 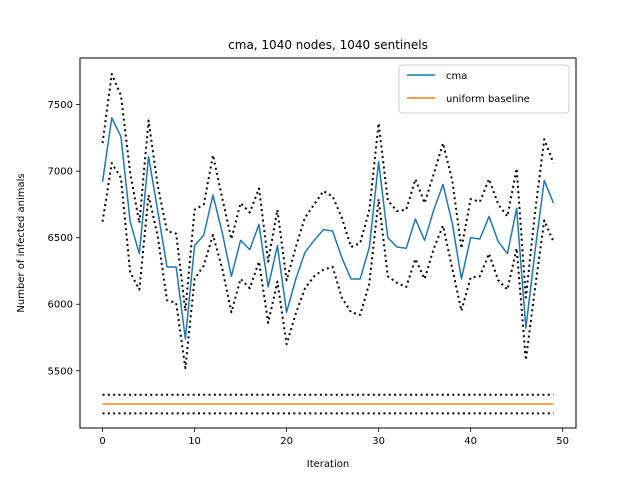 What do you see at coordinates (60, 238) in the screenshot?
I see `y-tick-label: 6500` at bounding box center [60, 238].